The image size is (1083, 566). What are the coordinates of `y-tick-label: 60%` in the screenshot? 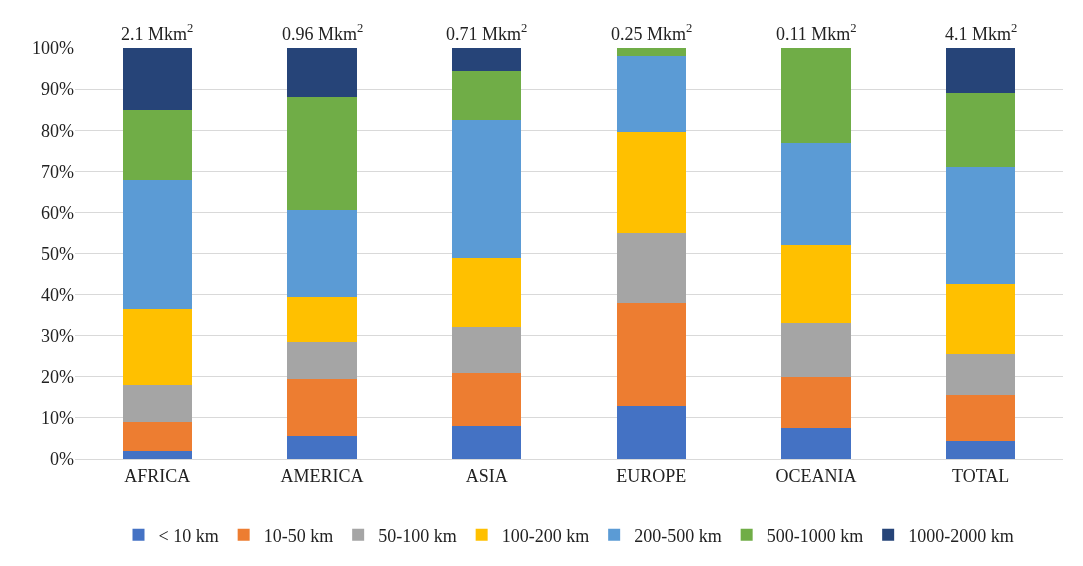 It's located at (57, 212).